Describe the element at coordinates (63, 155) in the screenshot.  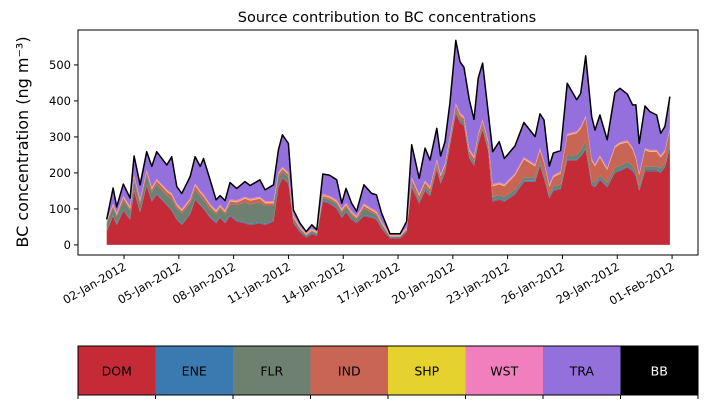
I see `y-axis: 0 100 200 300 400 500` at that location.